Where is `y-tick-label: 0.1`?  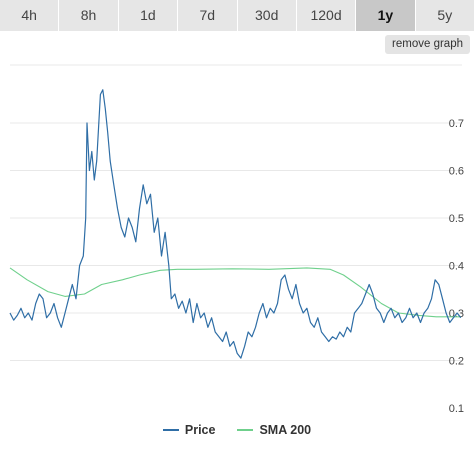
y-tick-label: 0.1 is located at coordinates (456, 409).